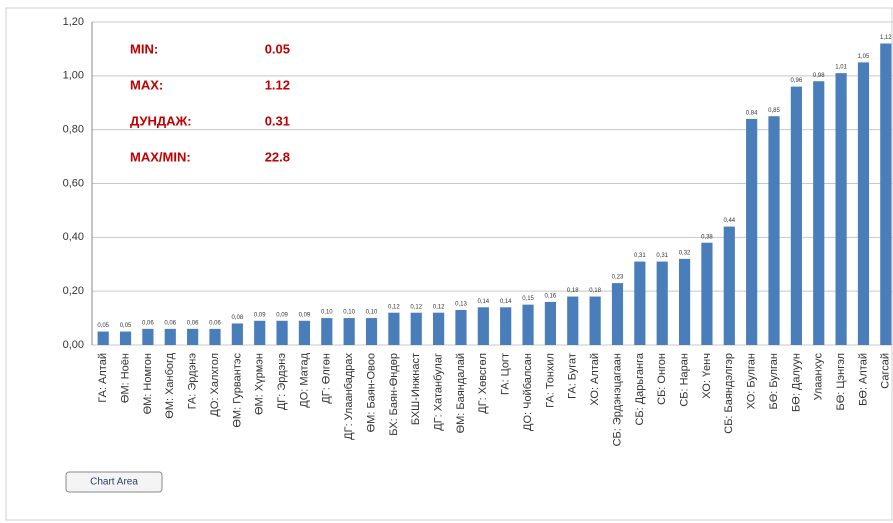 This screenshot has height=523, width=893. I want to click on data-label: 1,01, so click(841, 68).